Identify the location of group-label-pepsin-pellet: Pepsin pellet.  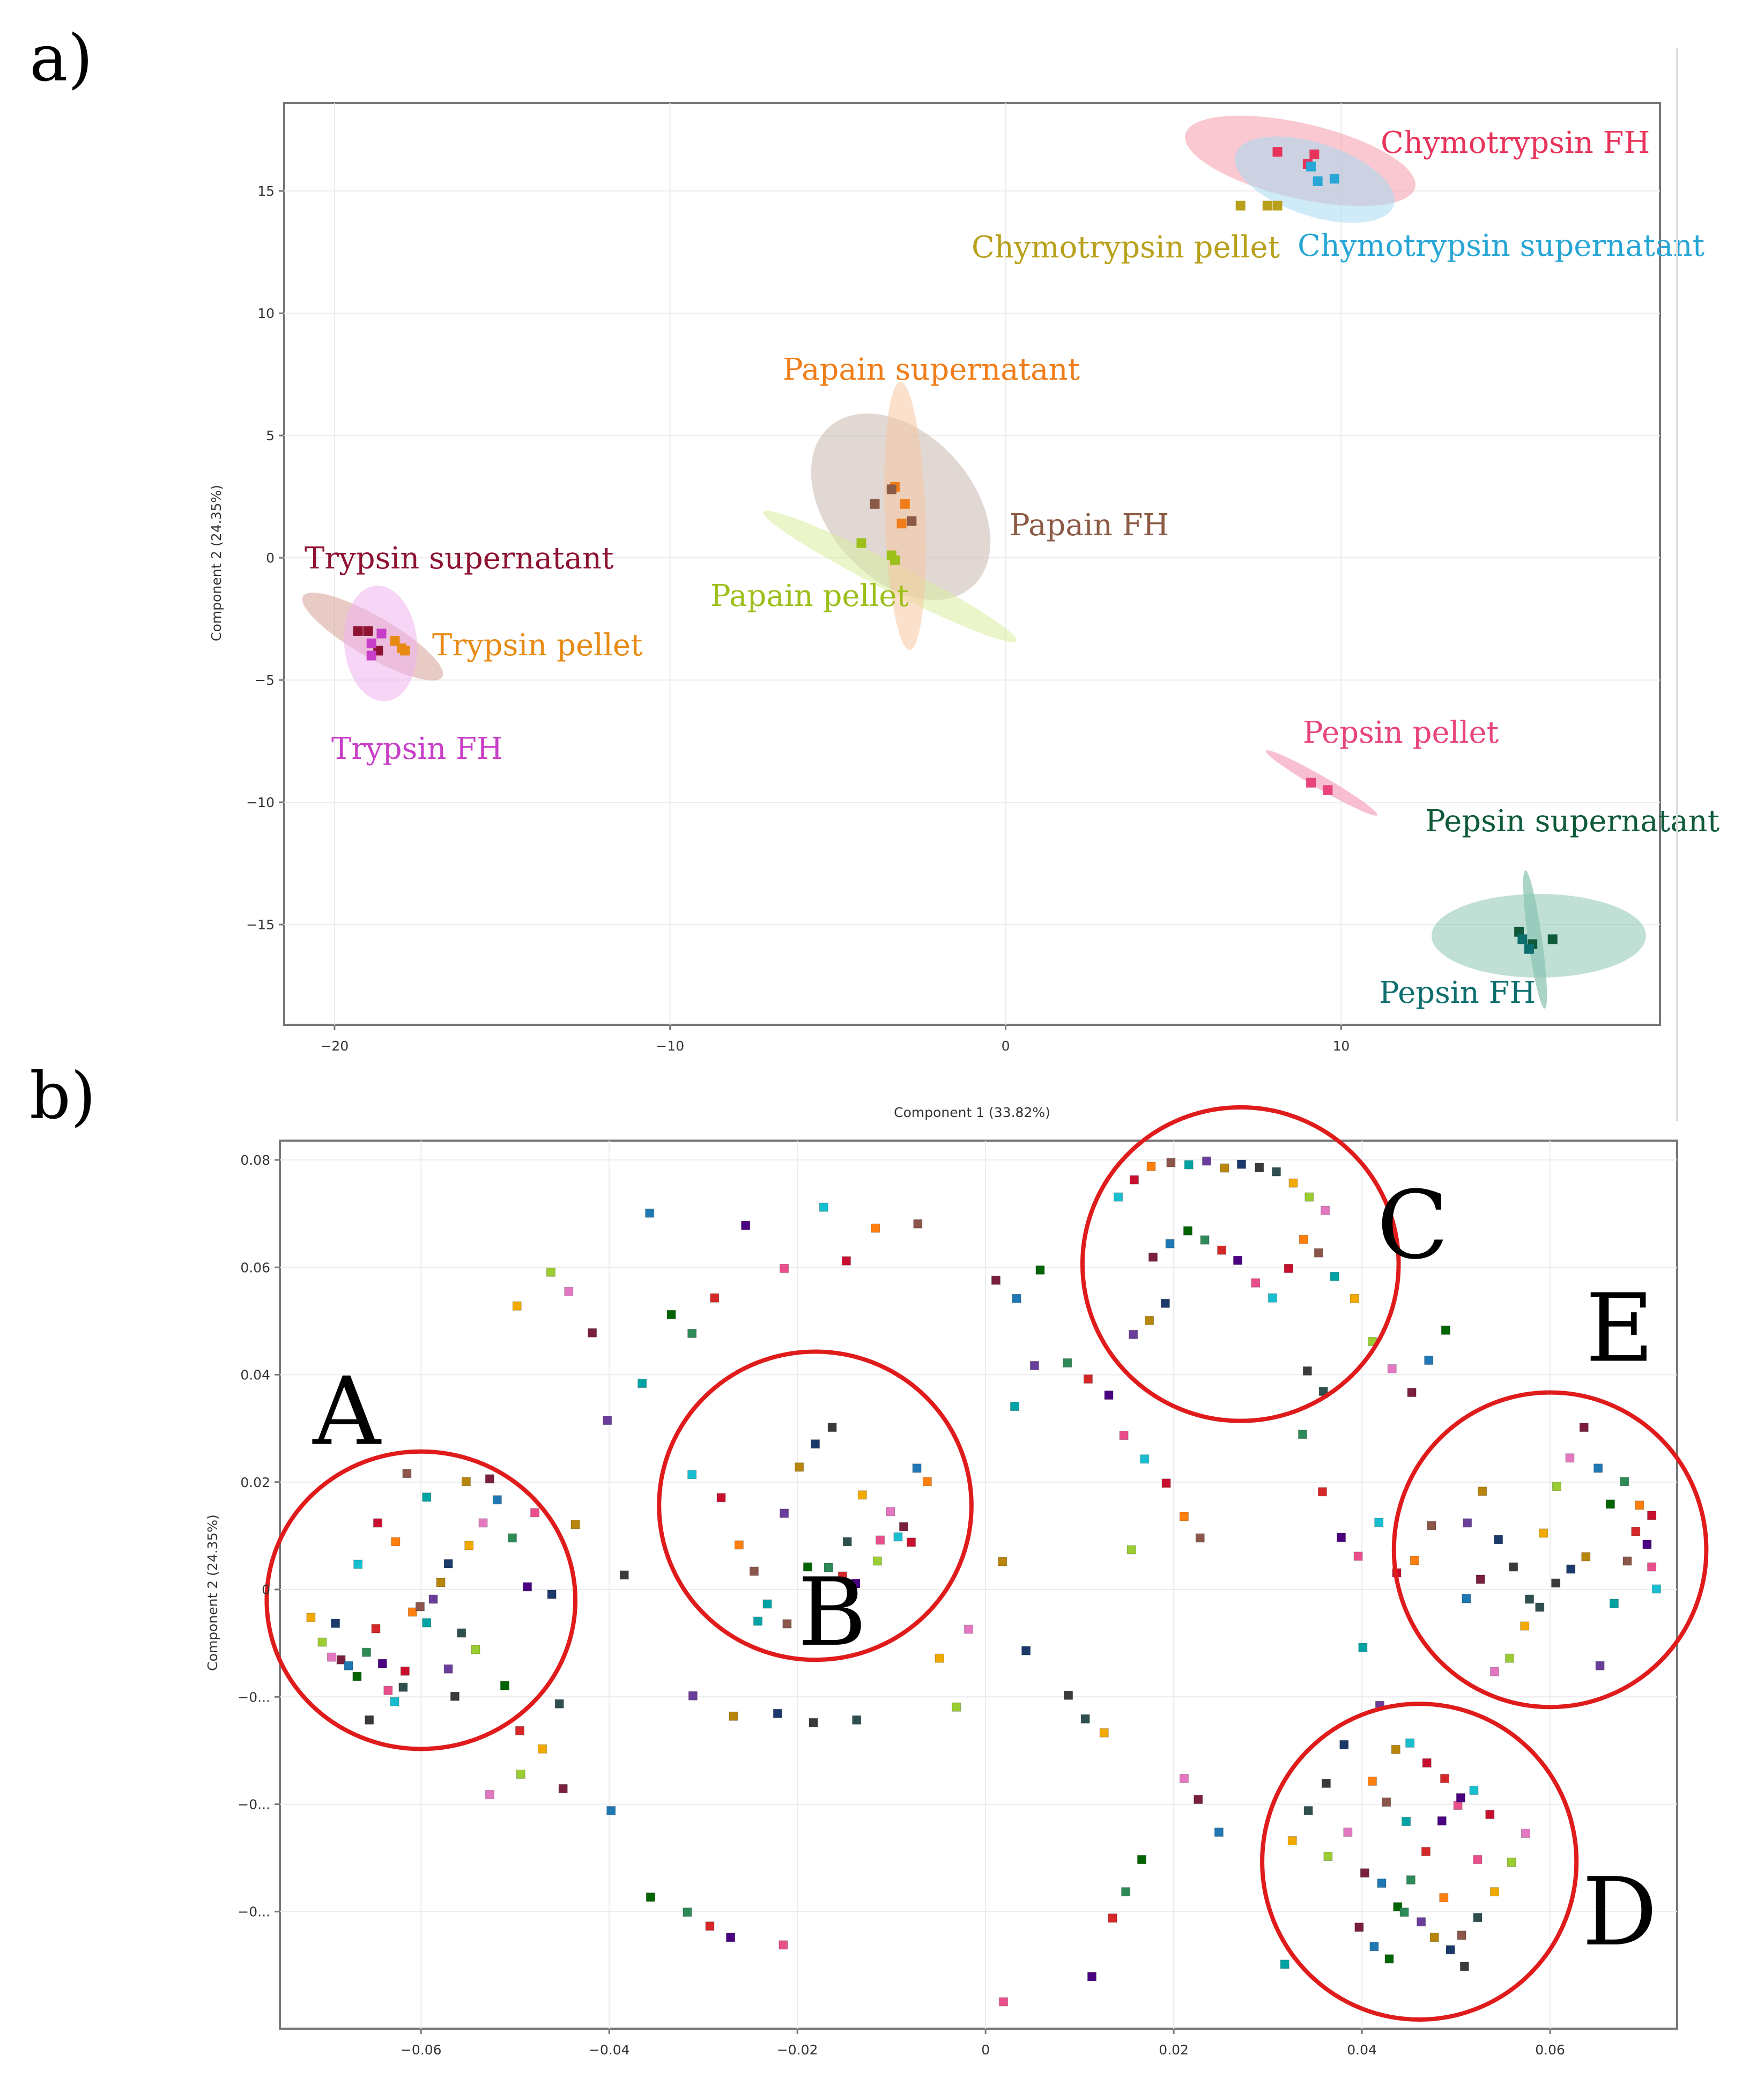
(1401, 732).